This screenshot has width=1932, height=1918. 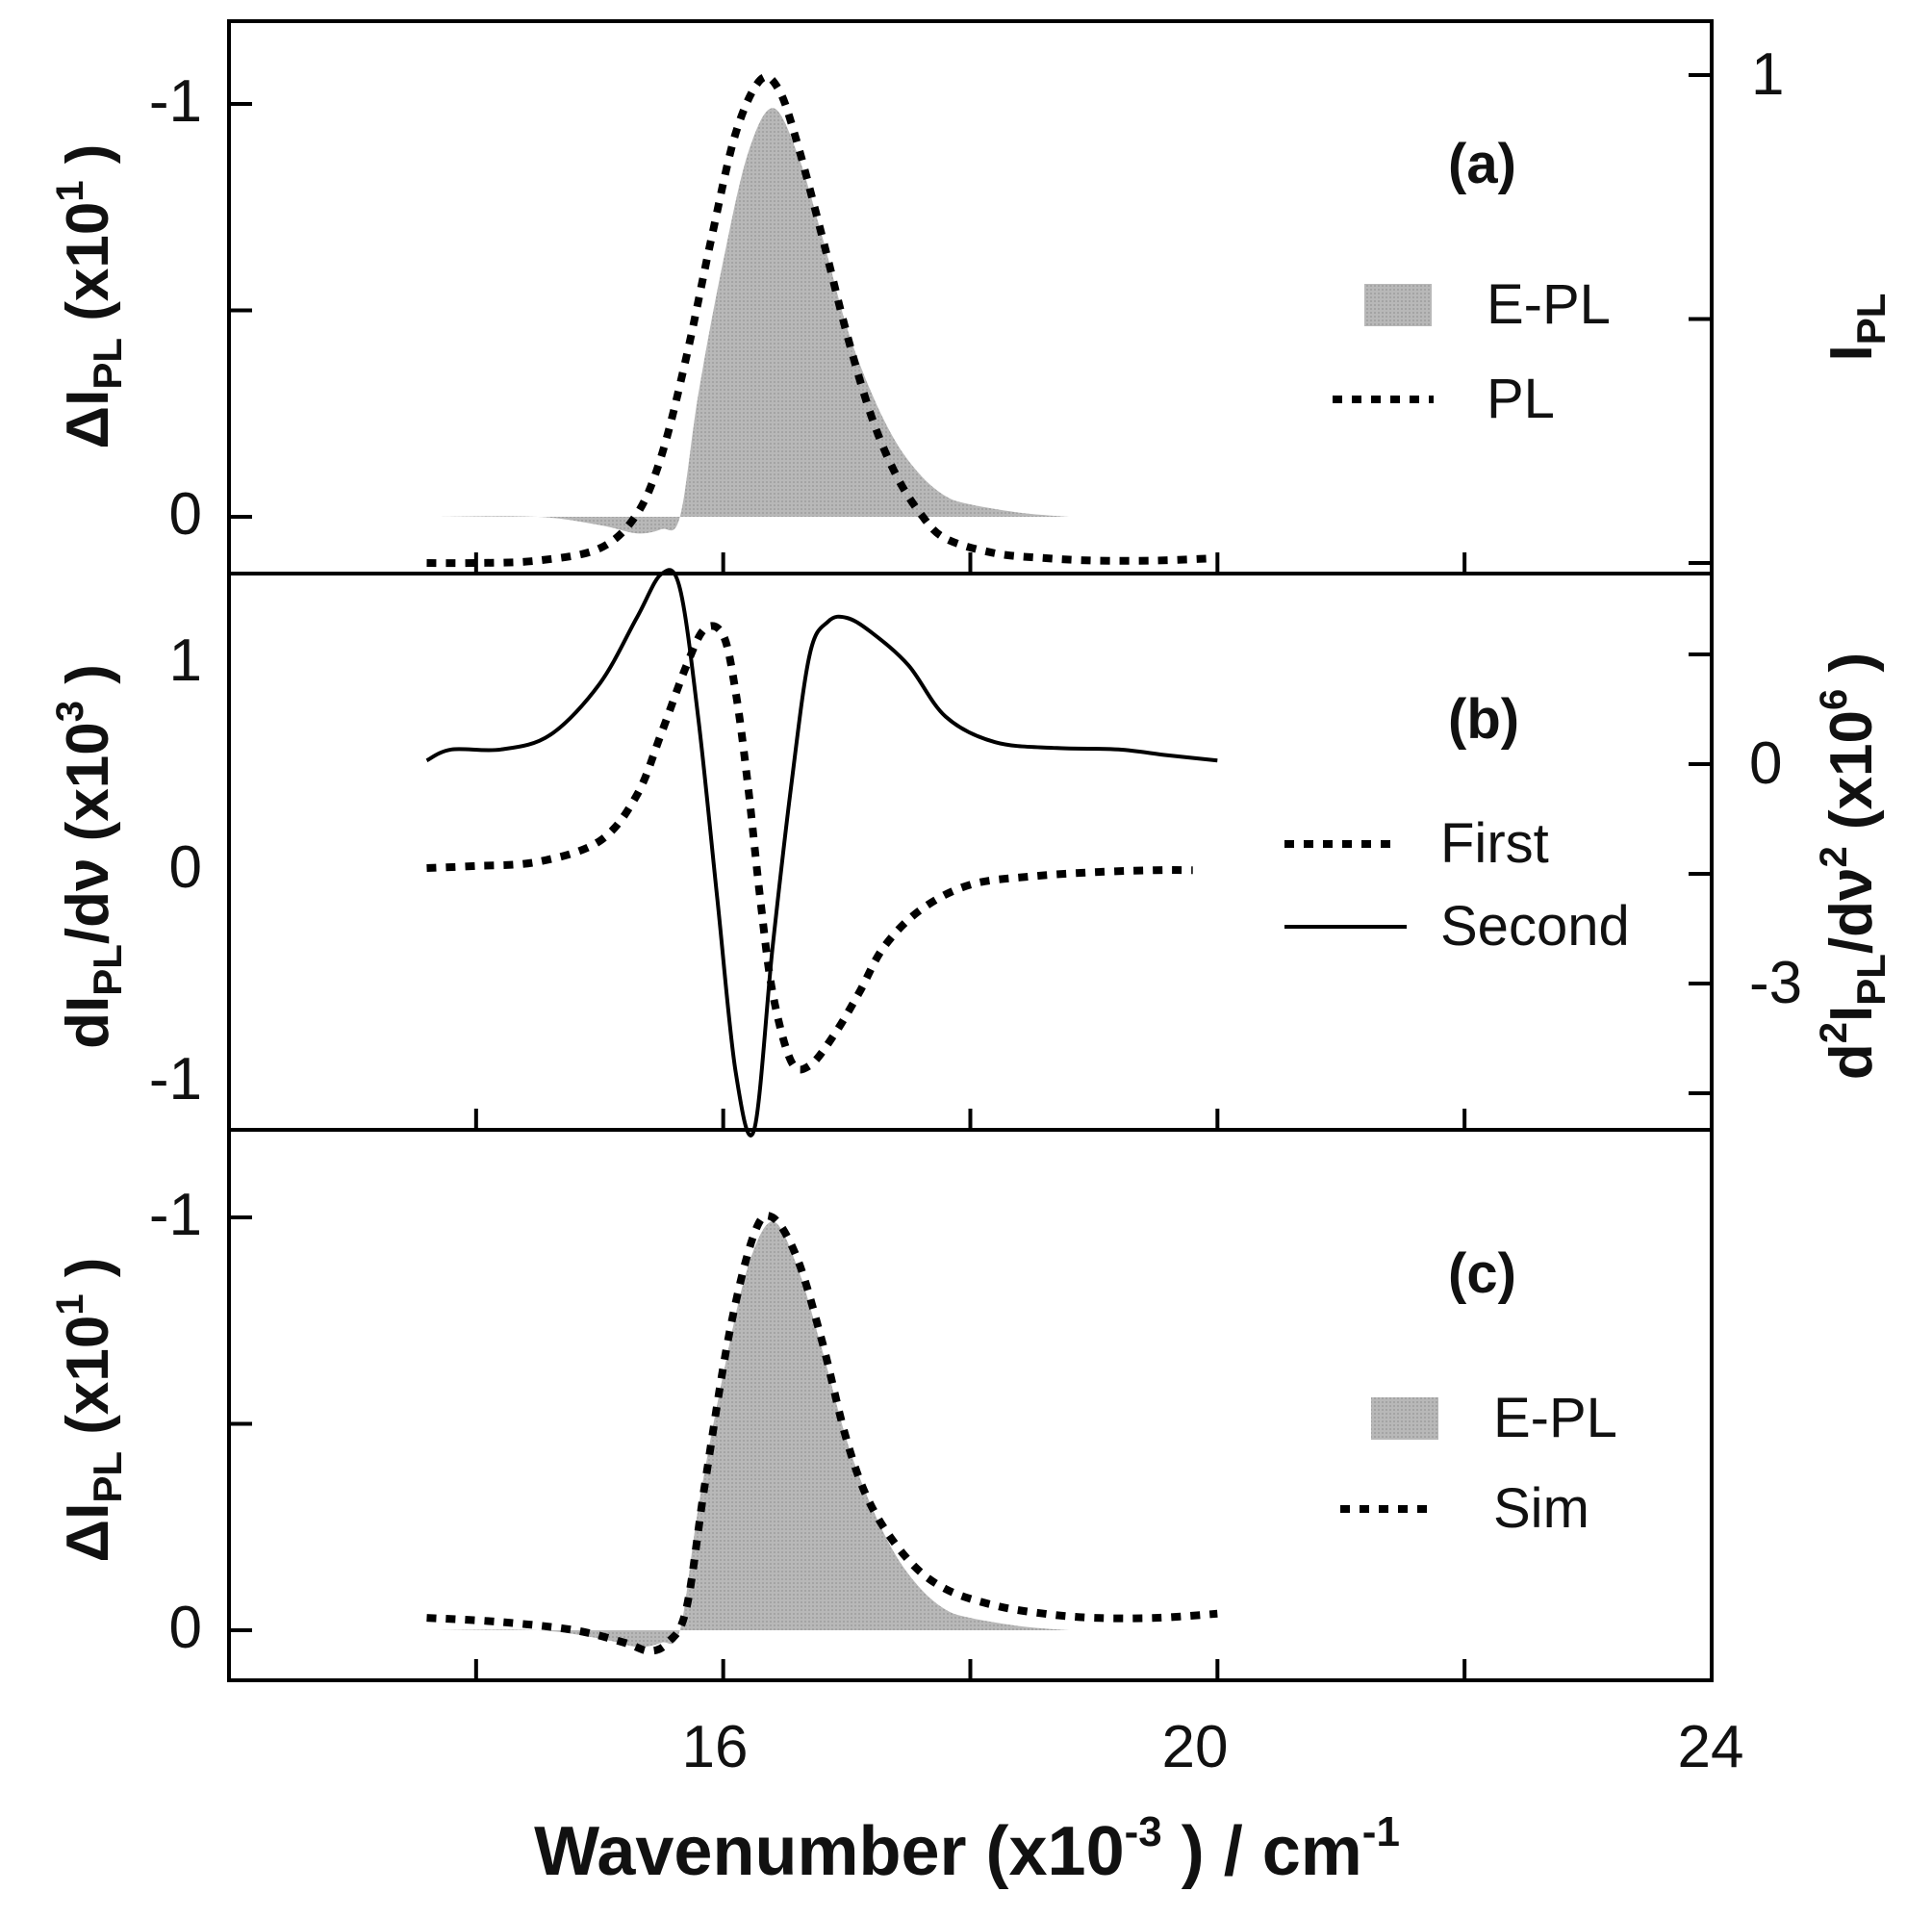 What do you see at coordinates (754, 1434) in the screenshot?
I see `epl-area-c` at bounding box center [754, 1434].